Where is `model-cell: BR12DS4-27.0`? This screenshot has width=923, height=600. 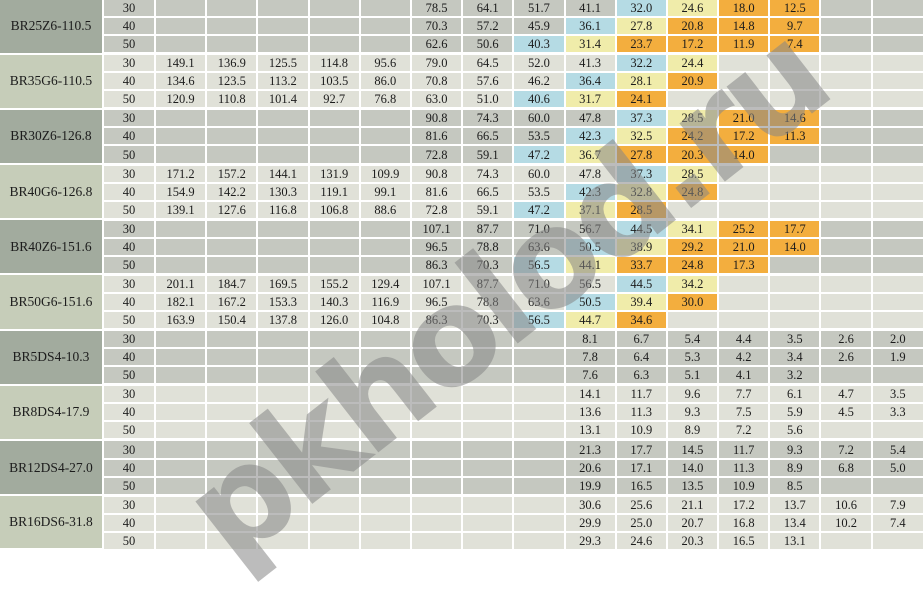 model-cell: BR12DS4-27.0 is located at coordinates (52, 467).